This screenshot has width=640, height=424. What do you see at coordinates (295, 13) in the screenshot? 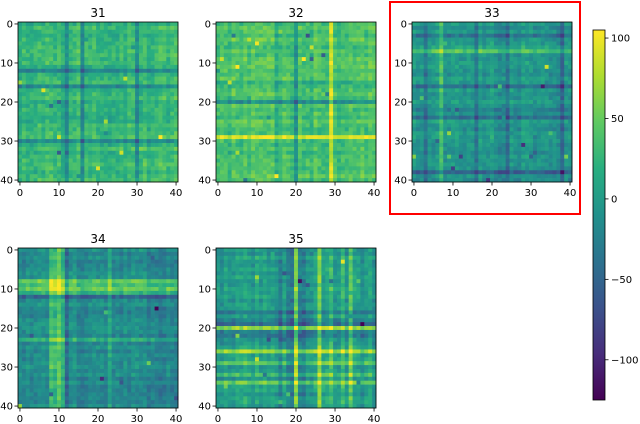
I see `panel-title: 32` at bounding box center [295, 13].